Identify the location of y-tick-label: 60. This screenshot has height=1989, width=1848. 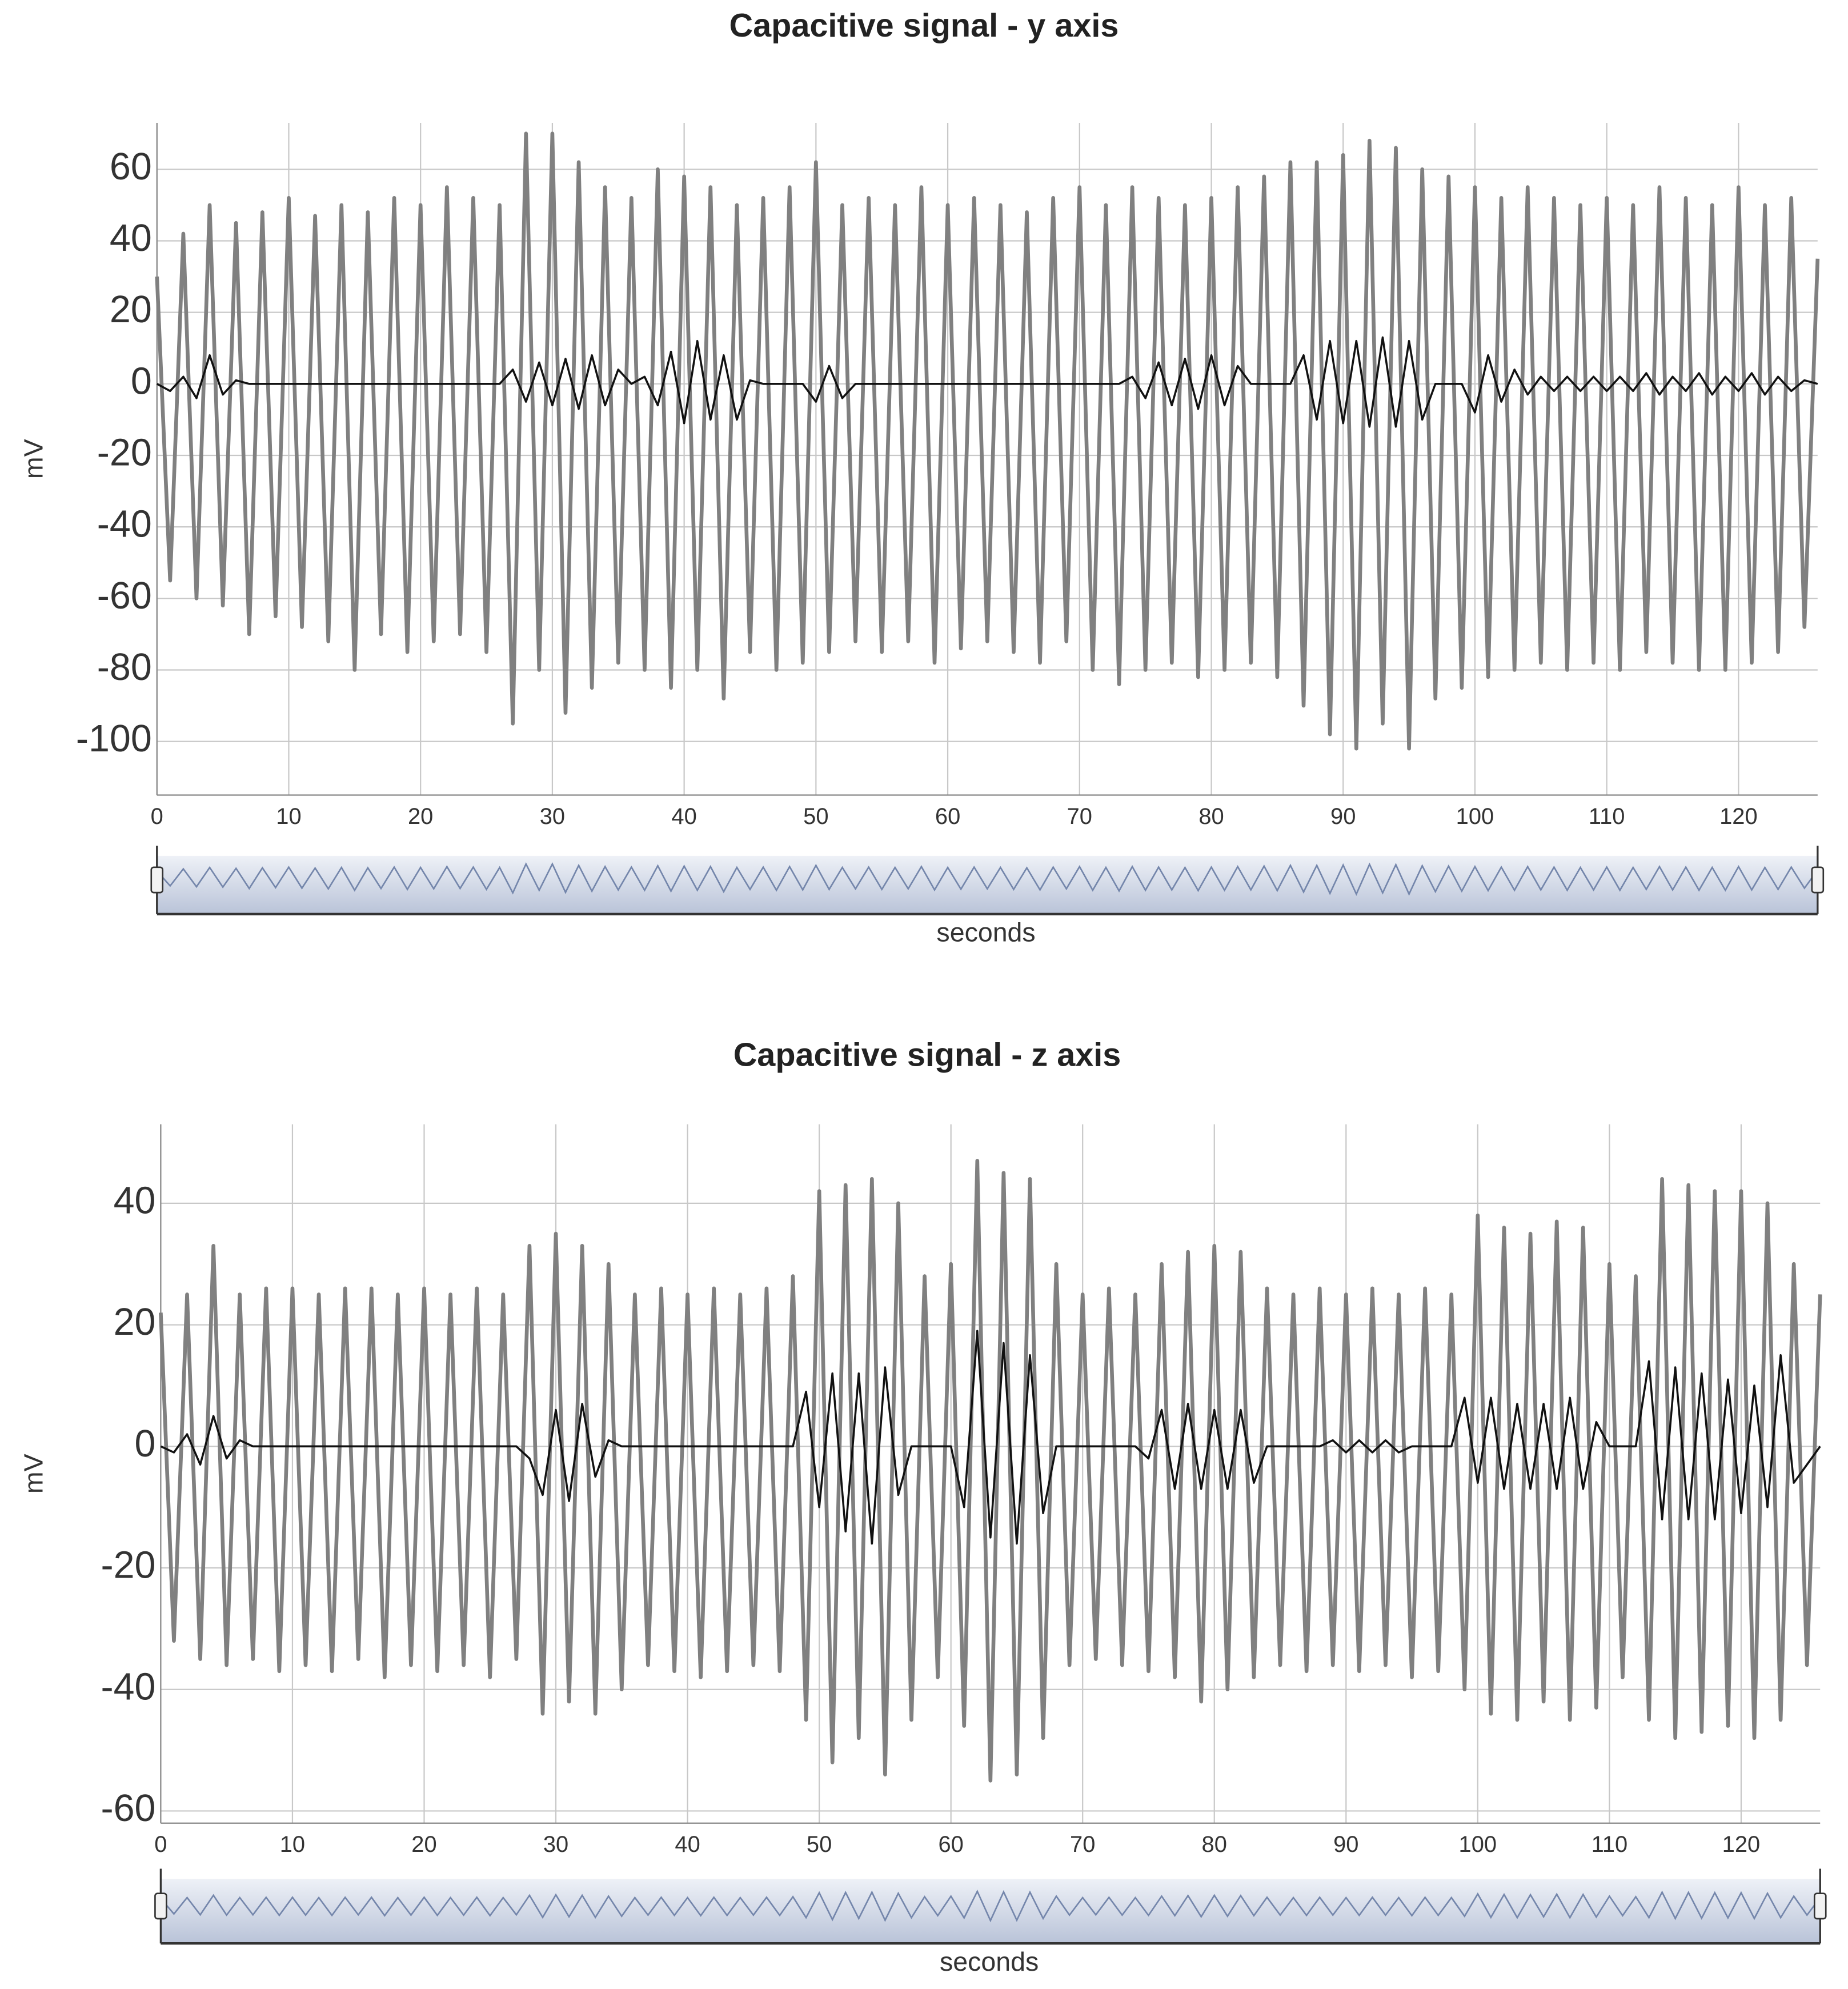
(131, 167).